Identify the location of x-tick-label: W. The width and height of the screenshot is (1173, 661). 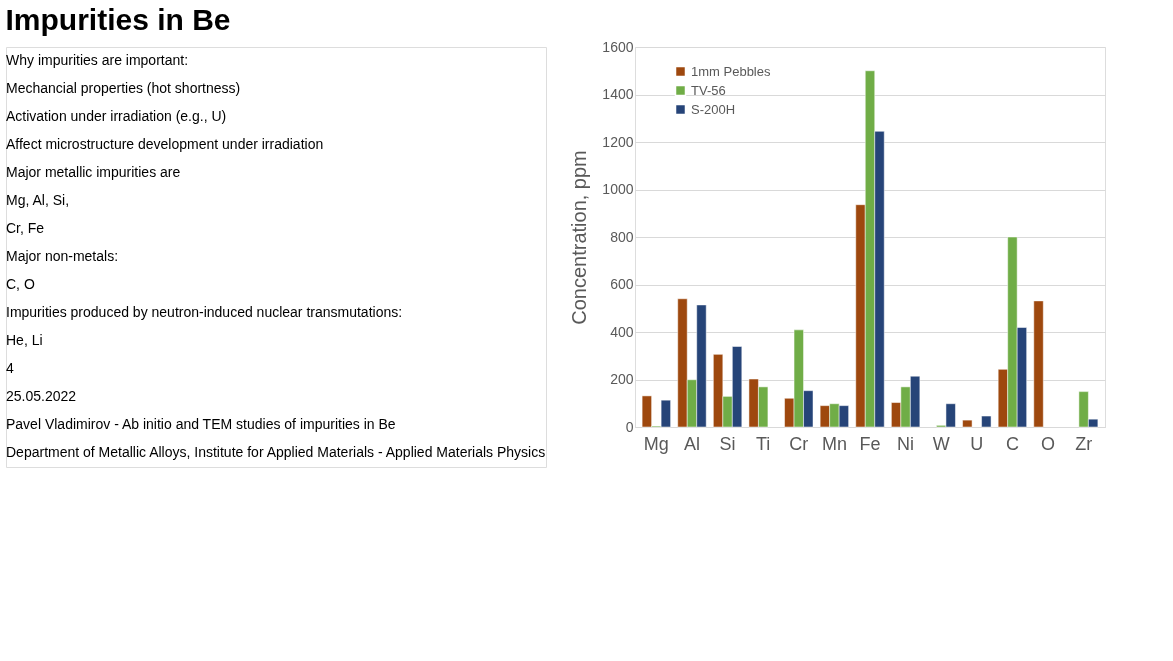
(941, 443).